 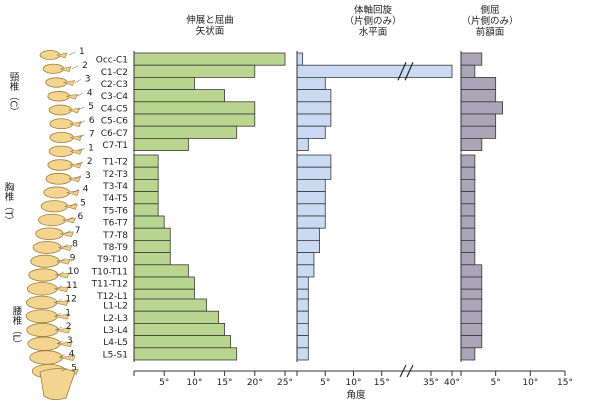 I want to click on bar-flexion-l5-s1, so click(x=185, y=354).